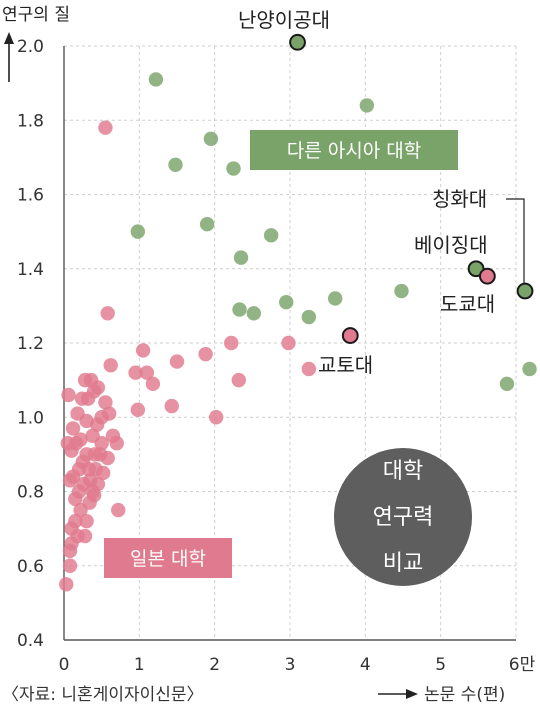 Image resolution: width=540 pixels, height=709 pixels. What do you see at coordinates (9, 57) in the screenshot?
I see `y-axis-arrow-icon` at bounding box center [9, 57].